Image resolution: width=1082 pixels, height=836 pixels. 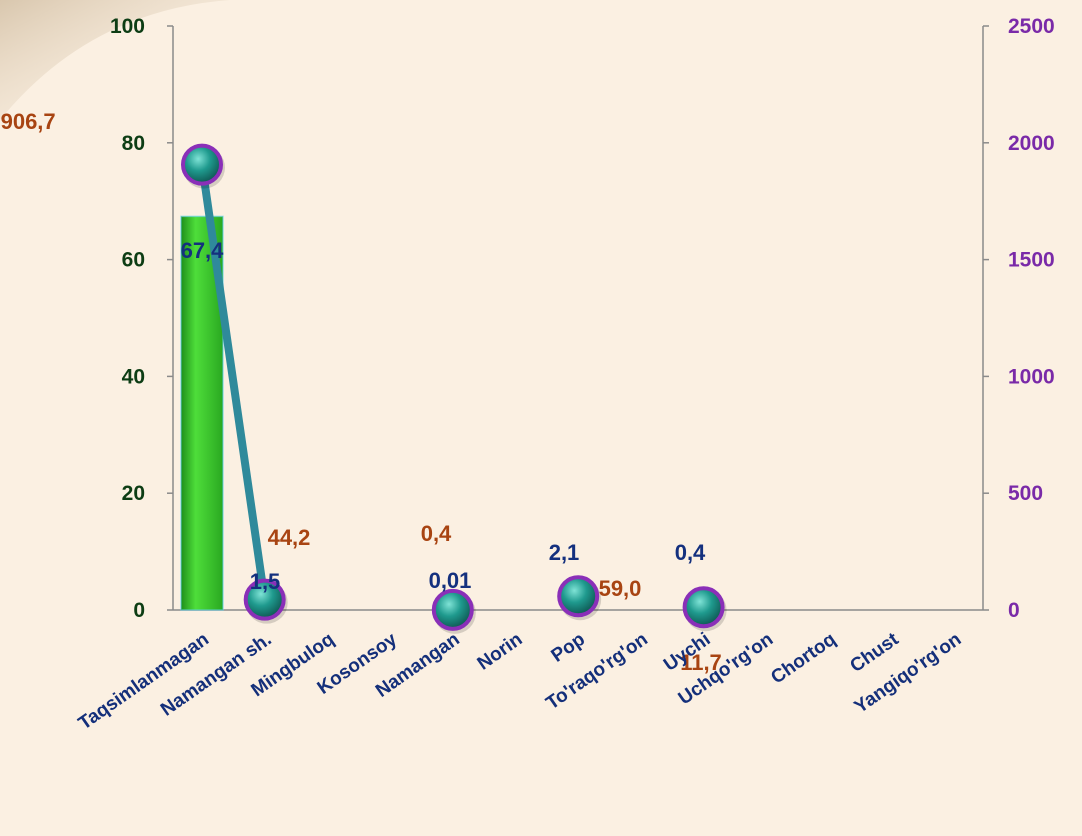 I want to click on right-tick-label: 1500, so click(x=1031, y=260).